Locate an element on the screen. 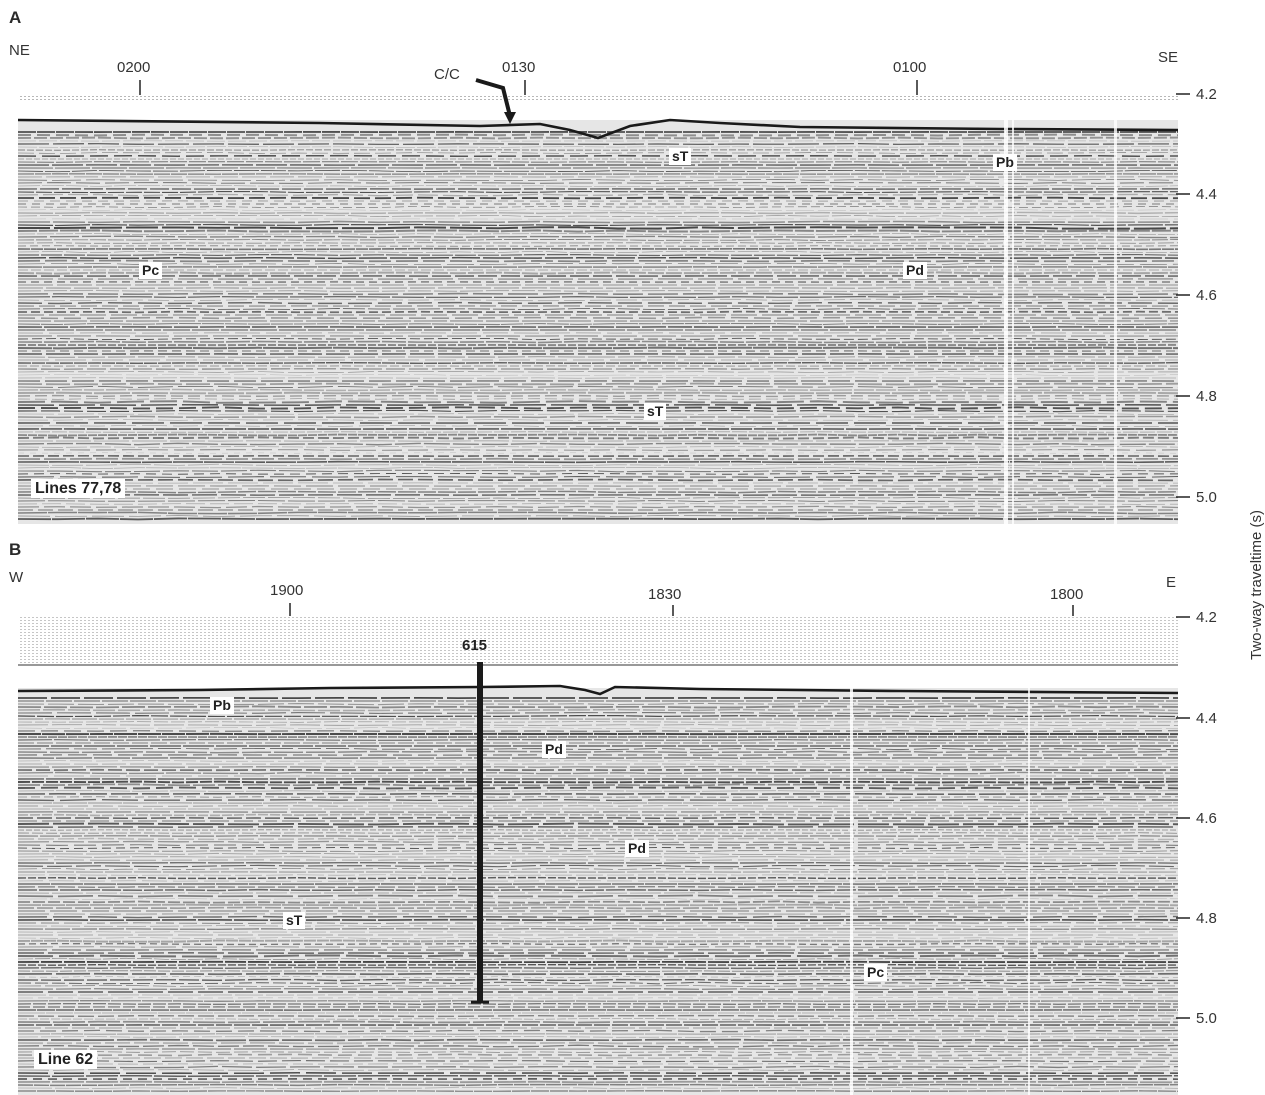 The width and height of the screenshot is (1265, 1095). panel-b-shotpoint-label: 1800 is located at coordinates (1067, 594).